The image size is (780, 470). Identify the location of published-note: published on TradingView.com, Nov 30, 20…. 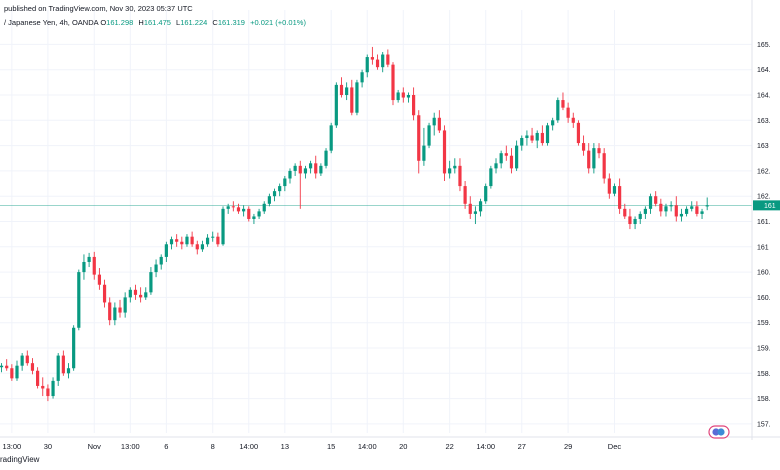
(98, 8).